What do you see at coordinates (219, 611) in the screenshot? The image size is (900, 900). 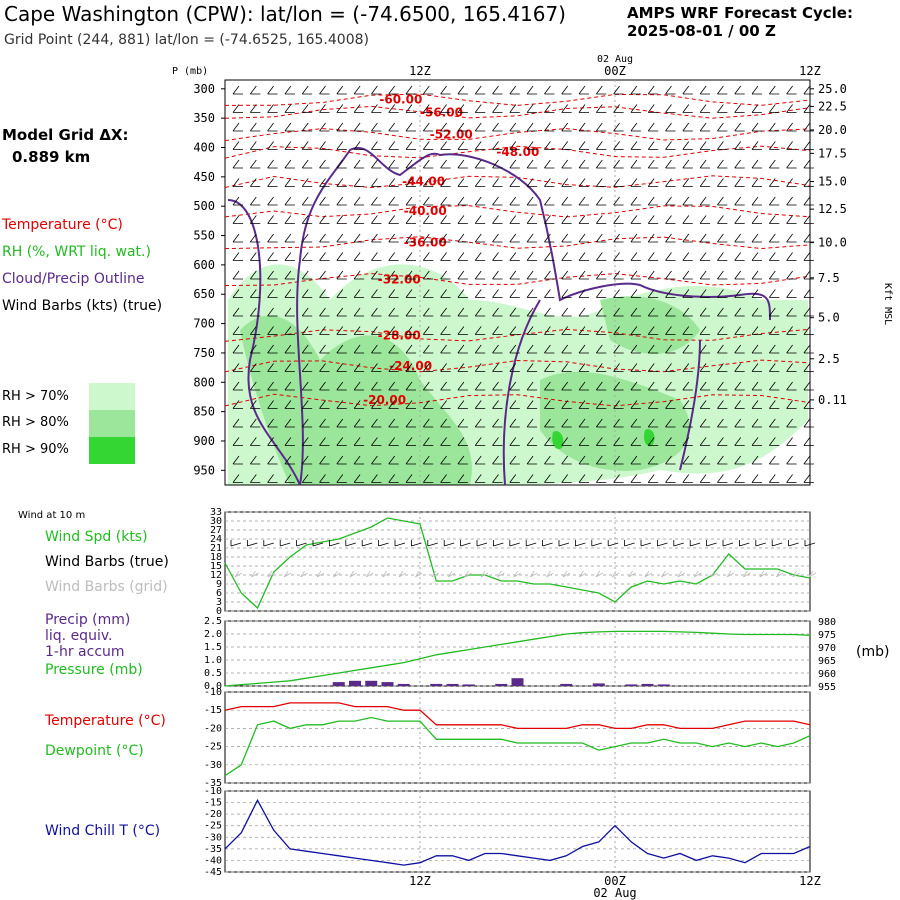 I see `y-tick-label: 0` at bounding box center [219, 611].